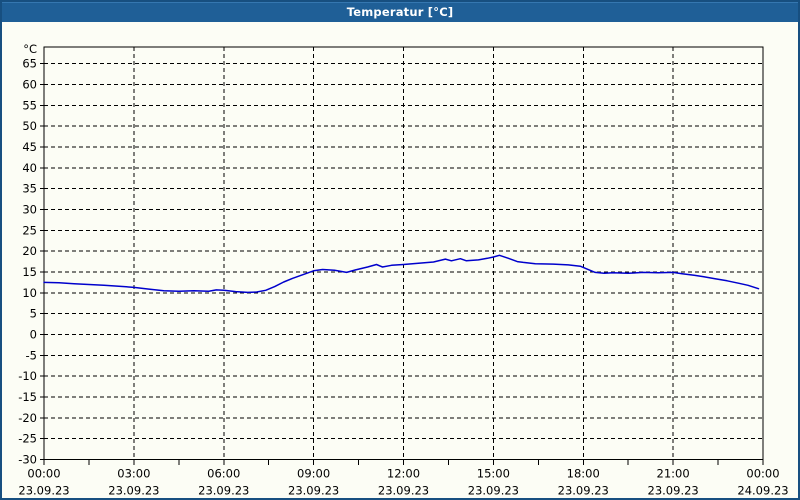 This screenshot has height=500, width=800. What do you see at coordinates (313, 474) in the screenshot?
I see `x-tick-time-label: 09:00` at bounding box center [313, 474].